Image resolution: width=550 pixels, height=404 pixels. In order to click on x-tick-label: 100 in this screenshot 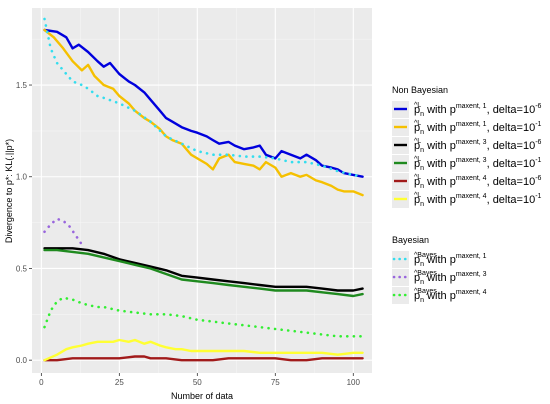, I will do `click(354, 382)`.